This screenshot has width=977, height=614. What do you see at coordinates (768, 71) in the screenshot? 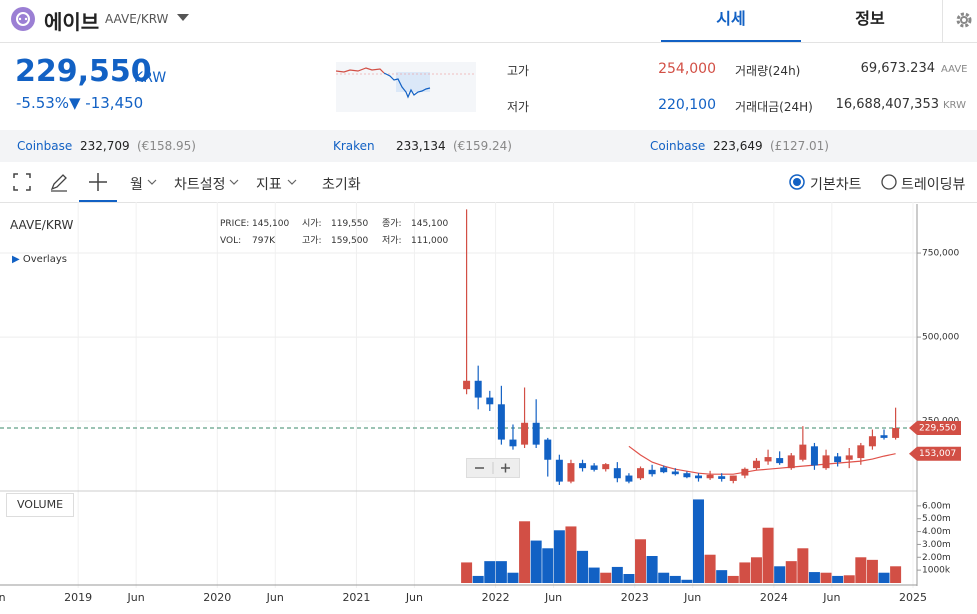
I see `stat-label: 거래량(24h)` at bounding box center [768, 71].